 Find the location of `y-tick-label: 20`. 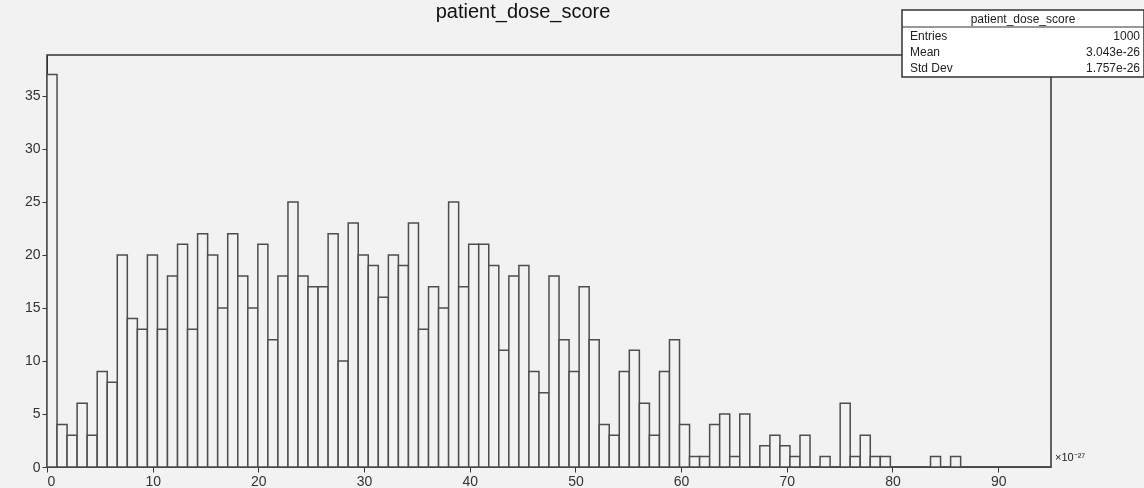

y-tick-label: 20 is located at coordinates (32, 254).